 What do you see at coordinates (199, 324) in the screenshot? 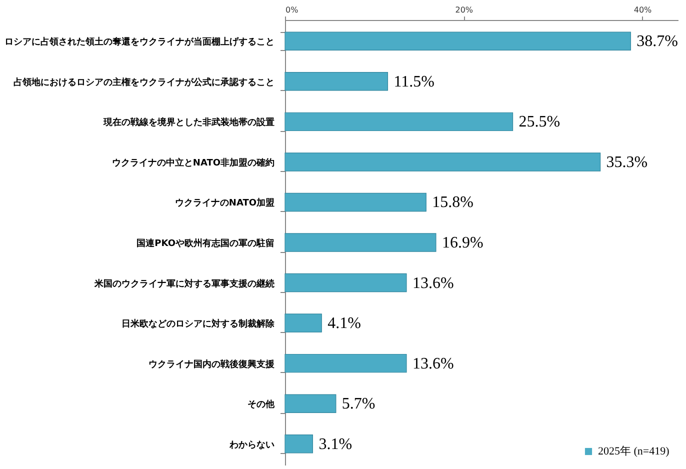
I see `y-tick-label: 日米欧などのロシアに対する制裁解除` at bounding box center [199, 324].